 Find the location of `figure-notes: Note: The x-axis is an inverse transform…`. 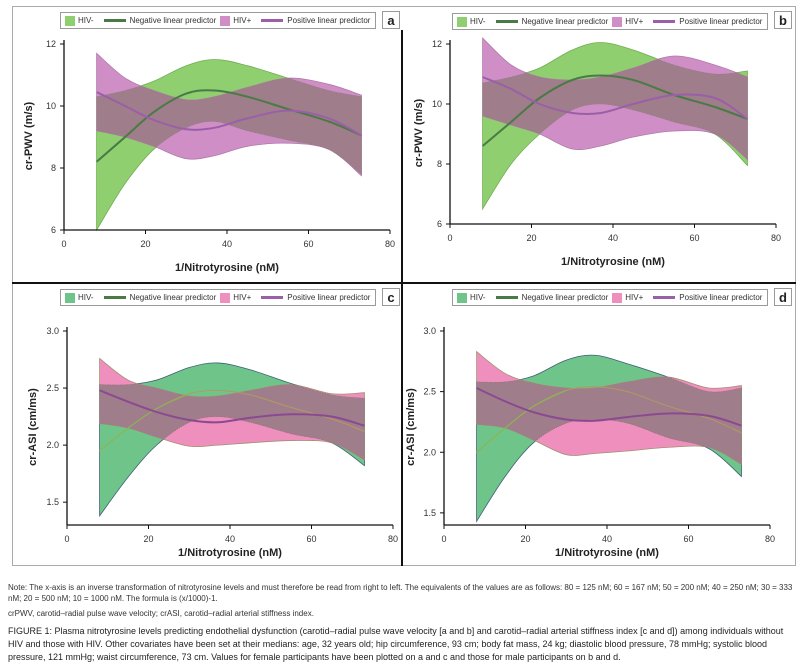

figure-notes: Note: The x-axis is an inverse transform… is located at coordinates (403, 625).